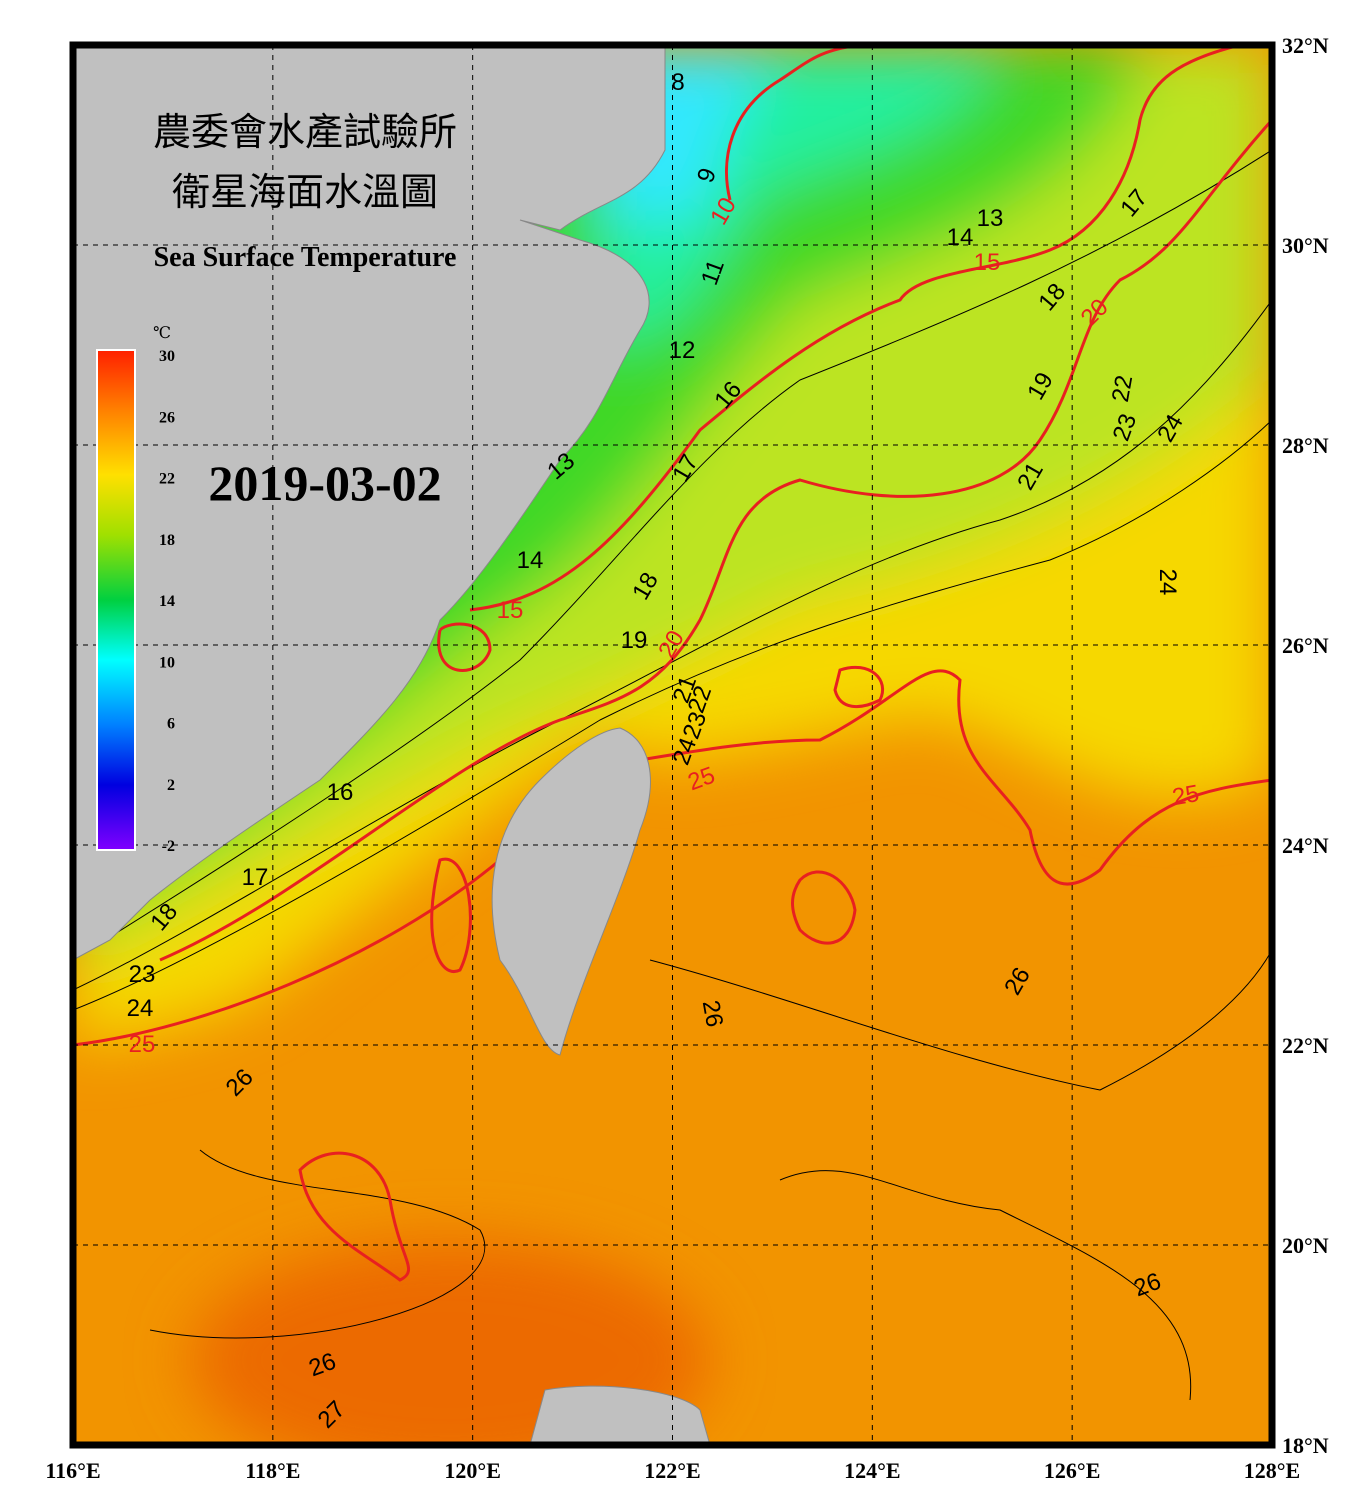 The image size is (1350, 1500). Describe the element at coordinates (167, 417) in the screenshot. I see `colorbar-tick-label: 26` at that location.